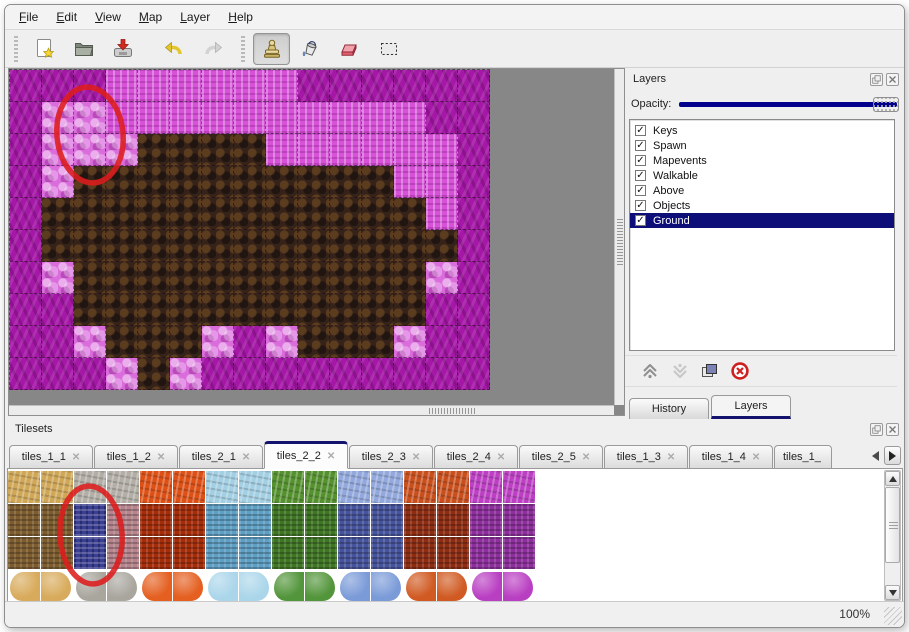 The image size is (909, 632). What do you see at coordinates (893, 616) in the screenshot?
I see `resize-grip` at bounding box center [893, 616].